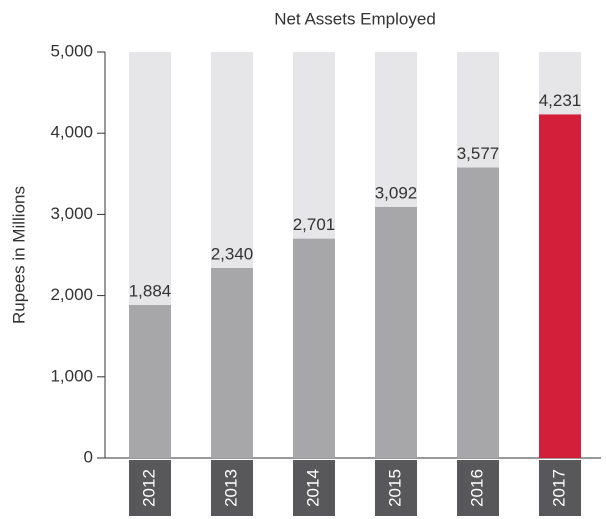 This screenshot has width=606, height=519. Describe the element at coordinates (314, 224) in the screenshot. I see `value-label: 2,701` at that location.